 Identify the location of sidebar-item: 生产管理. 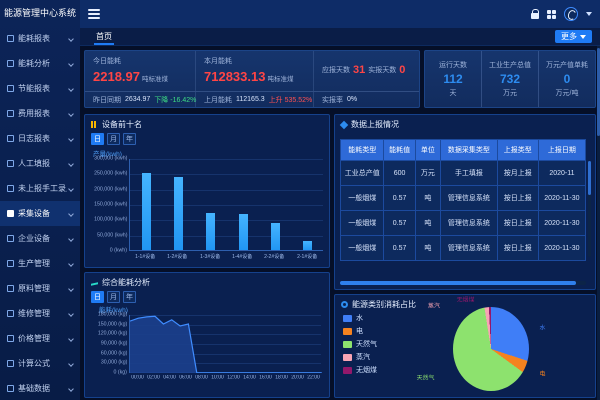
(40, 263).